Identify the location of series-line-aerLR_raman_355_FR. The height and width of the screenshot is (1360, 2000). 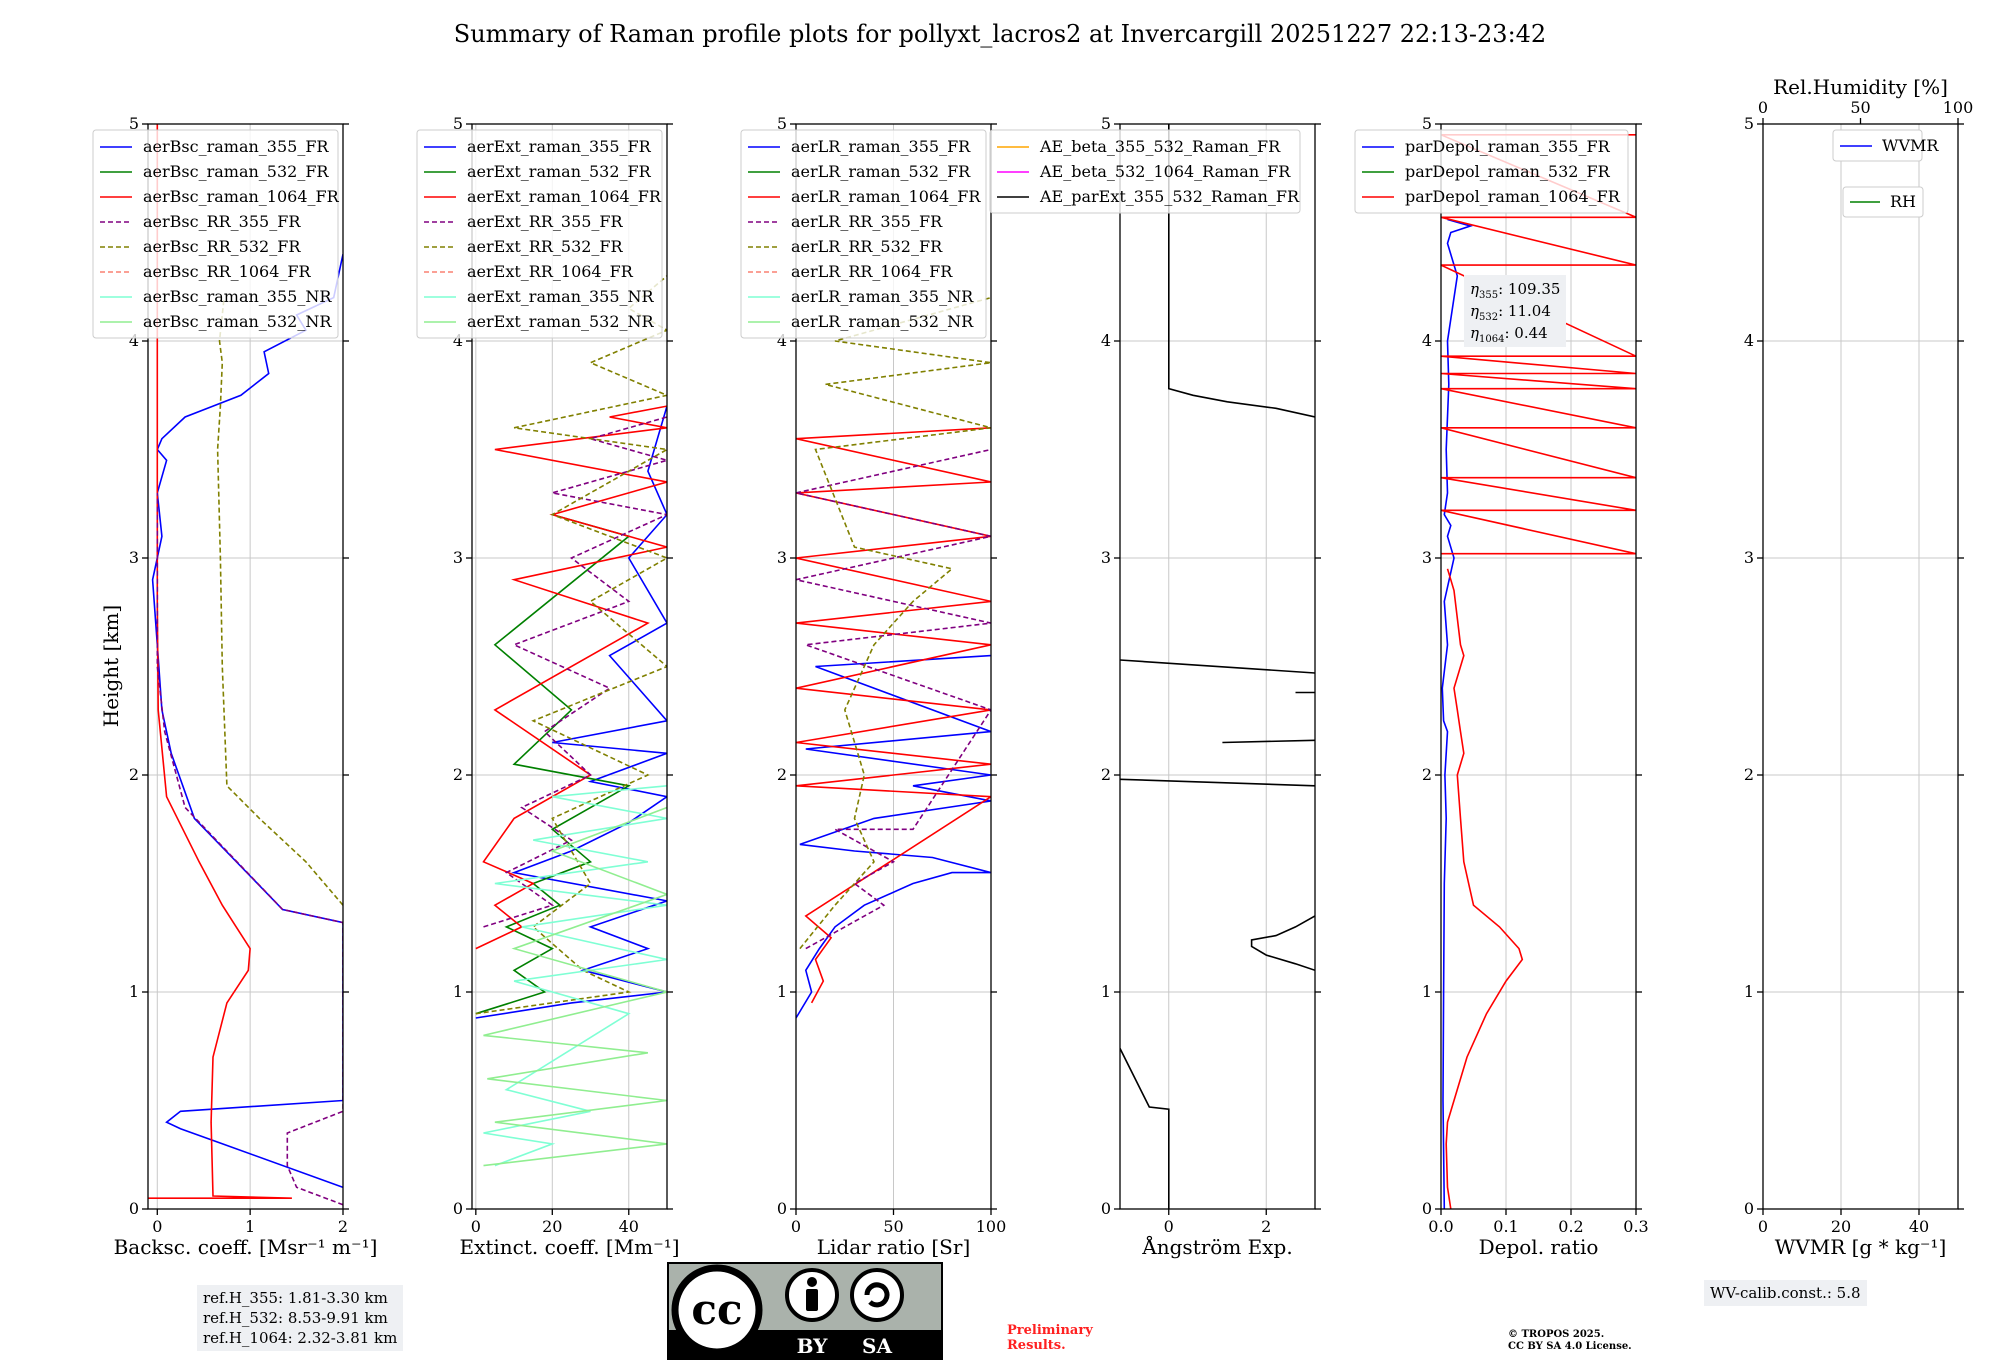
(893, 836).